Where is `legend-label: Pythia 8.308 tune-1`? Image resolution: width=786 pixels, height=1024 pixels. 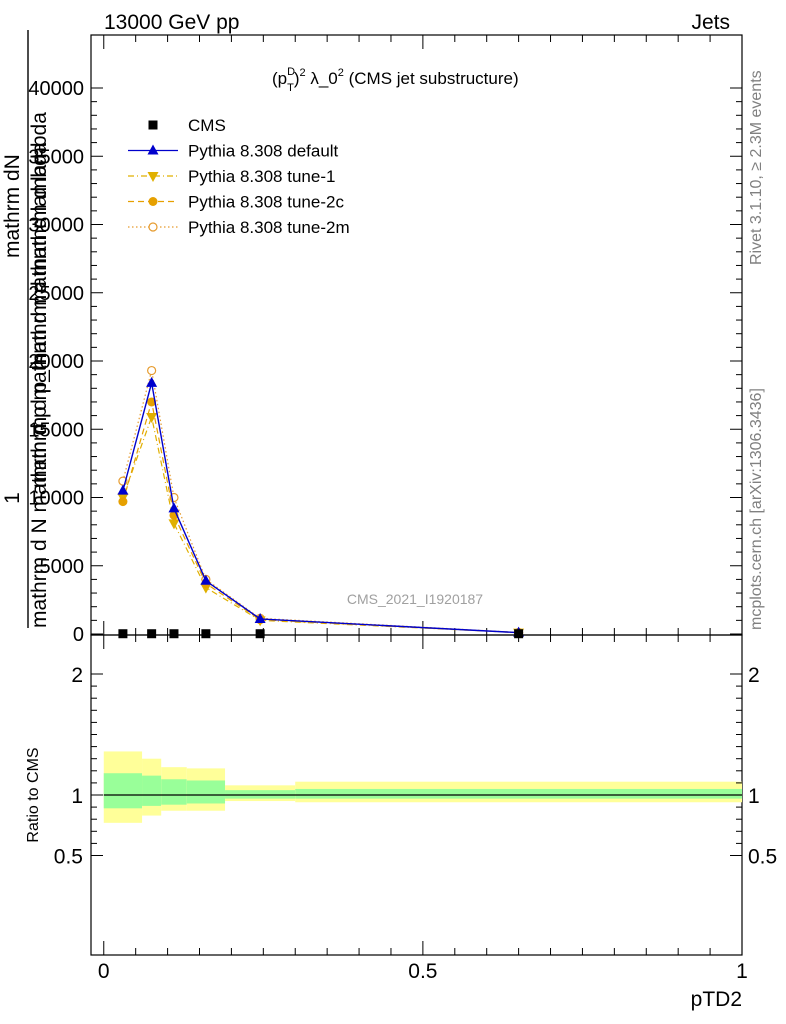
legend-label: Pythia 8.308 tune-1 is located at coordinates (261, 176).